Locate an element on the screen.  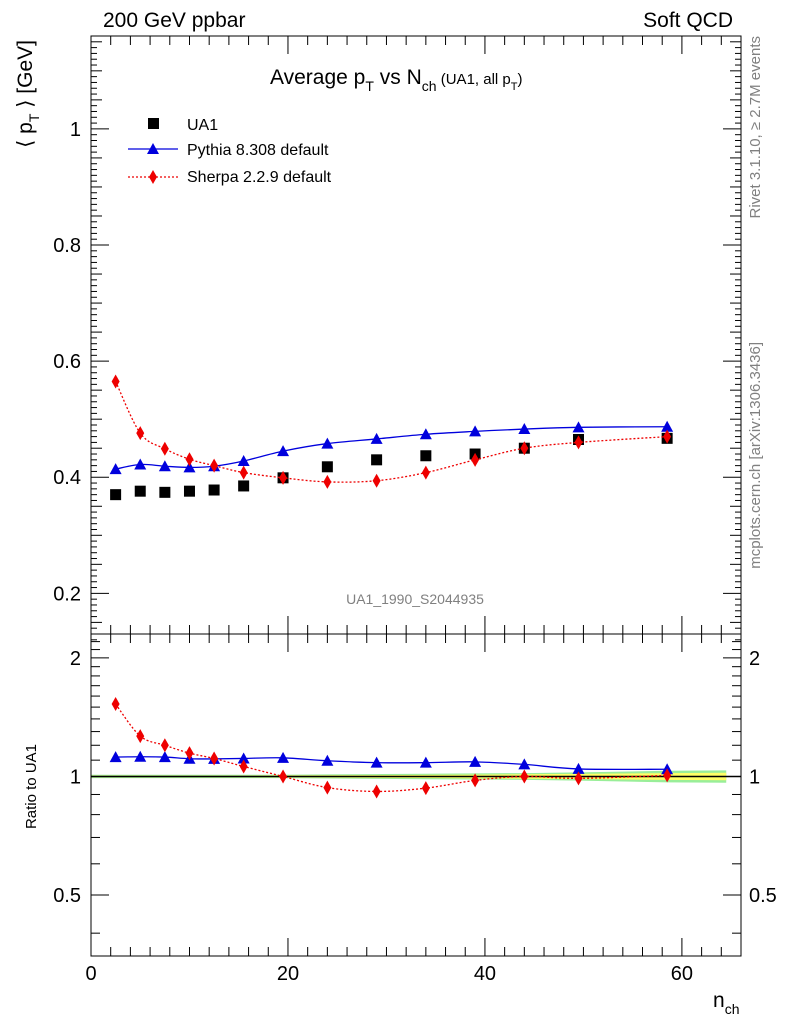
legend-marker-square is located at coordinates (153, 123).